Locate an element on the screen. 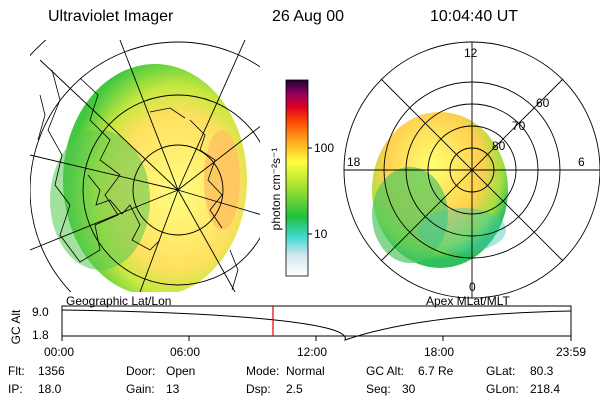 The width and height of the screenshot is (600, 400). info-gcalt-label: GC Alt: is located at coordinates (385, 371).